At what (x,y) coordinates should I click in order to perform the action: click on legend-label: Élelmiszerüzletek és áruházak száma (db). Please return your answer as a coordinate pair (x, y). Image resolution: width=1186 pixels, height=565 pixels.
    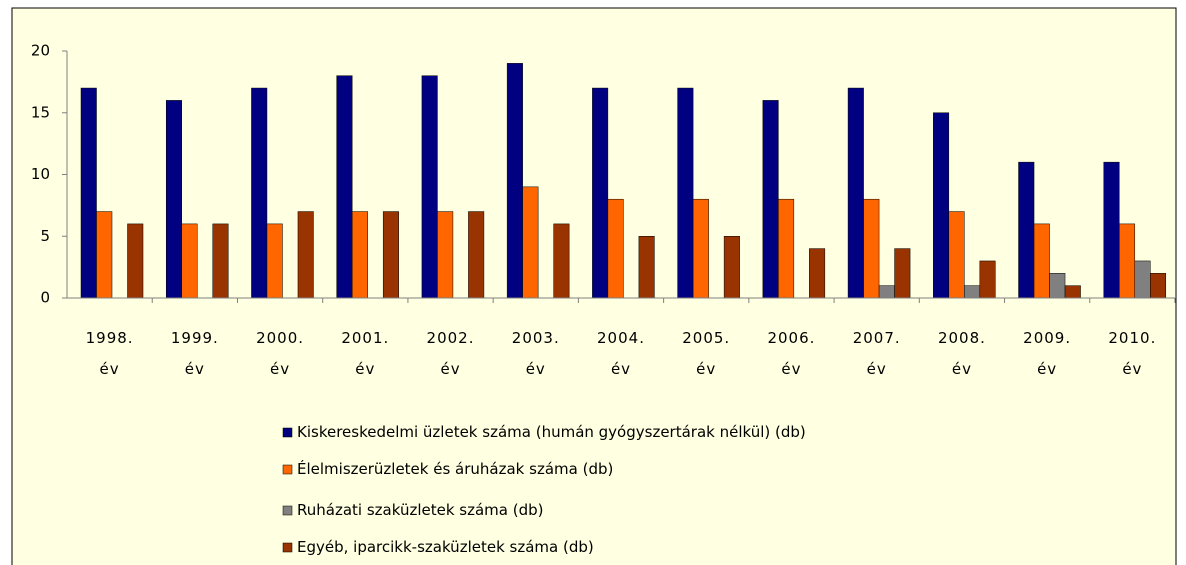
    Looking at the image, I should click on (455, 469).